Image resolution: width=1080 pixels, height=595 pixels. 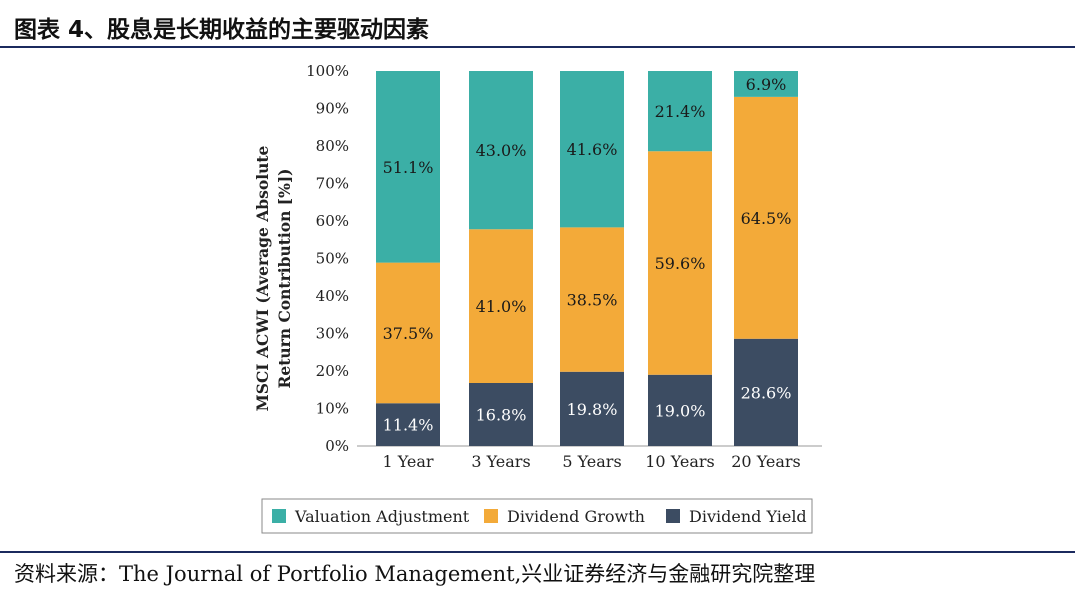 What do you see at coordinates (284, 278) in the screenshot?
I see `y-axis-title-line: Return Contribution [%])` at bounding box center [284, 278].